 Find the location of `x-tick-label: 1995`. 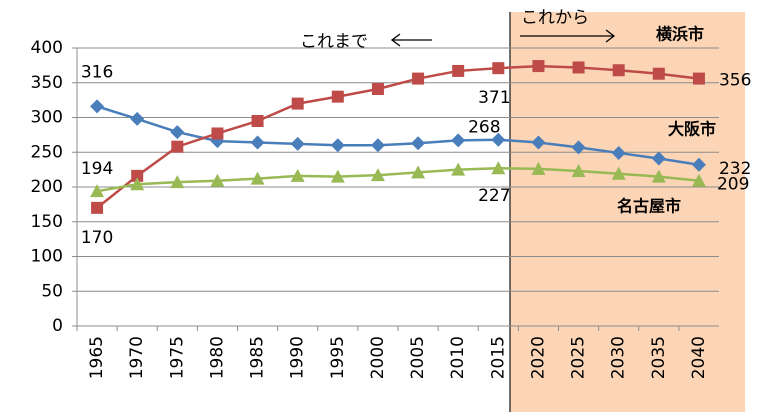

x-tick-label: 1995 is located at coordinates (338, 357).